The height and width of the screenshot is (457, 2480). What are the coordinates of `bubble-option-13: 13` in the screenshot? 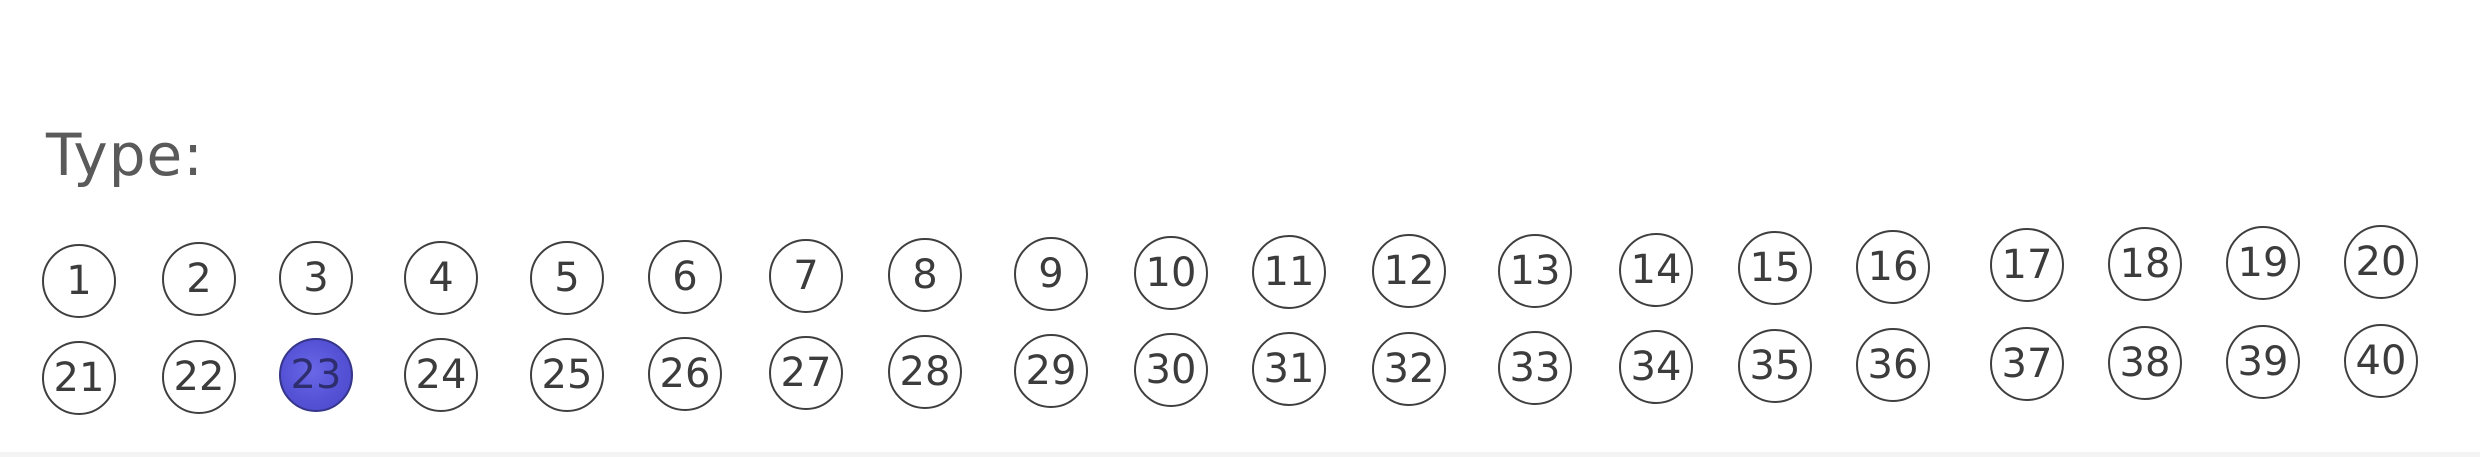 It's located at (1535, 271).